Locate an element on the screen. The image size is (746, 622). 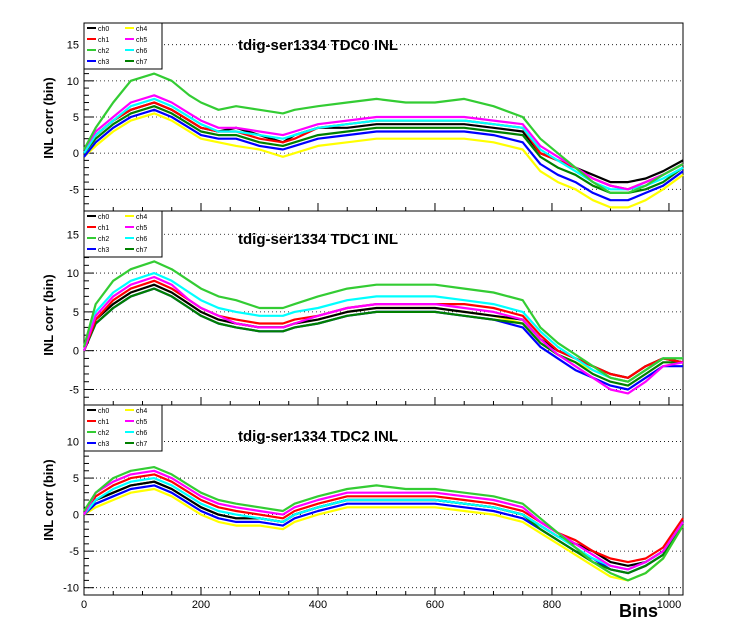
series-line-ch1 is located at coordinates (383, 518).